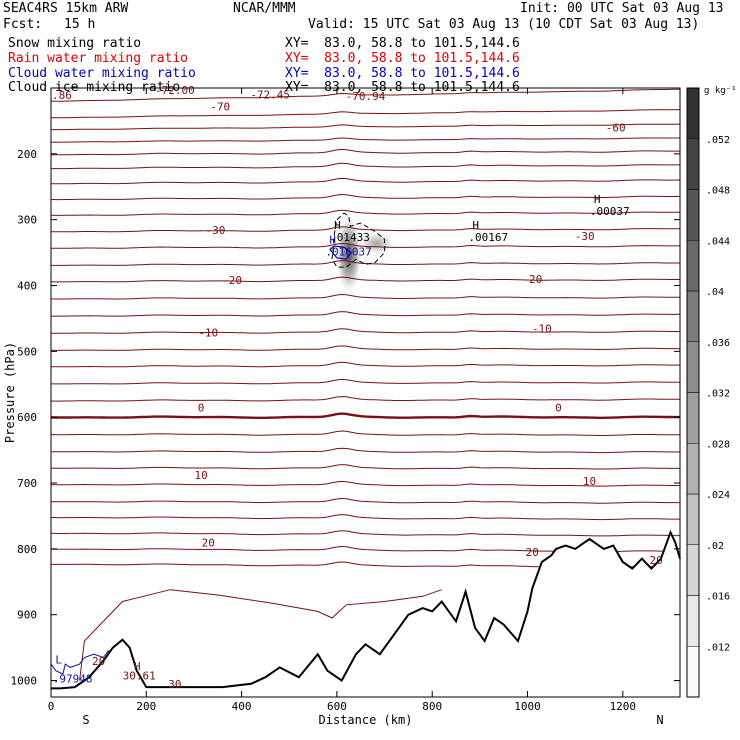 This screenshot has height=740, width=740. What do you see at coordinates (623, 706) in the screenshot?
I see `x-tick-label: 1200` at bounding box center [623, 706].